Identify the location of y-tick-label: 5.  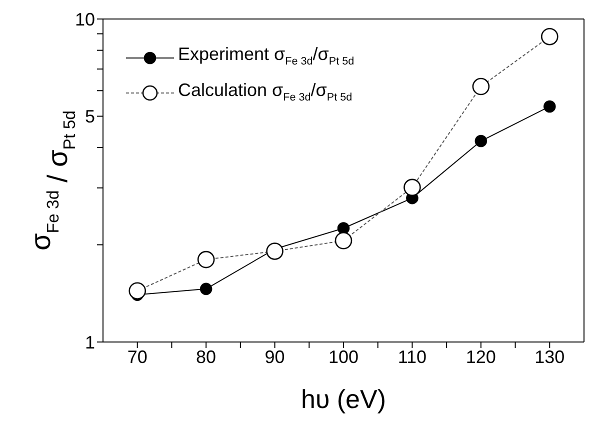
(89, 116).